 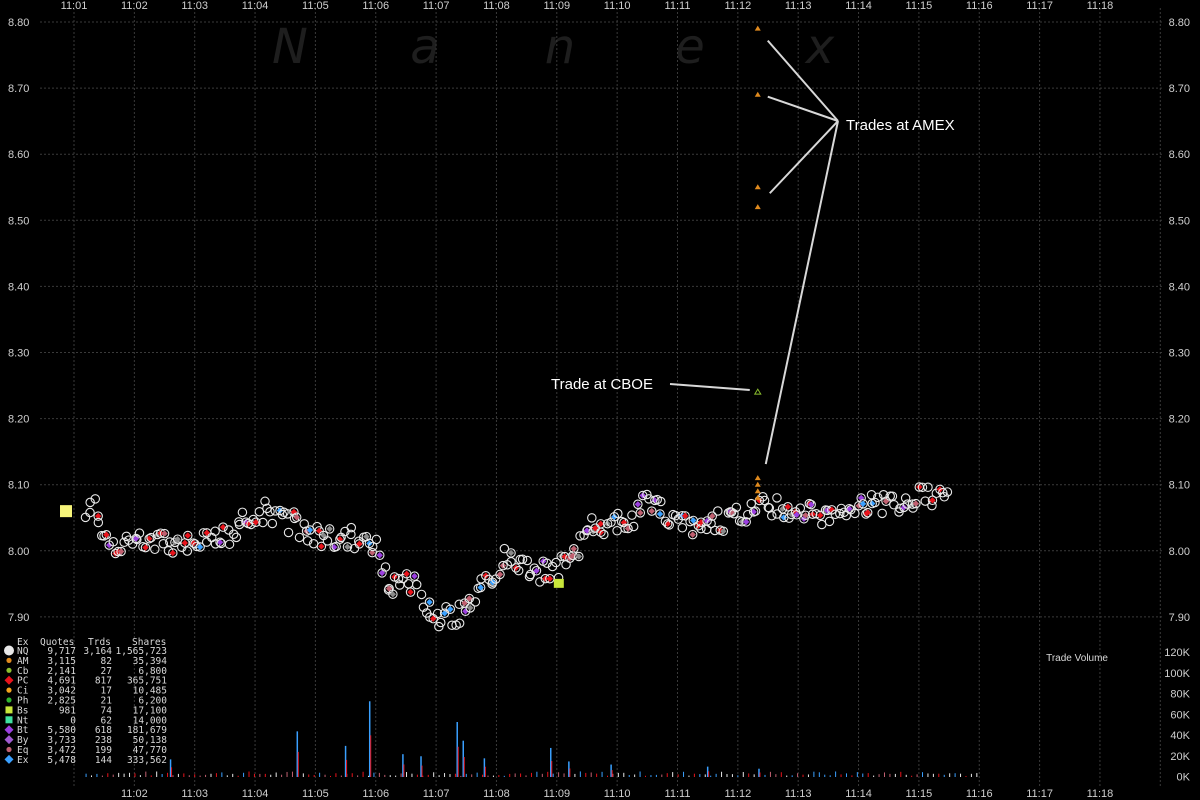 I want to click on left-price-label: 8.30, so click(x=18, y=354).